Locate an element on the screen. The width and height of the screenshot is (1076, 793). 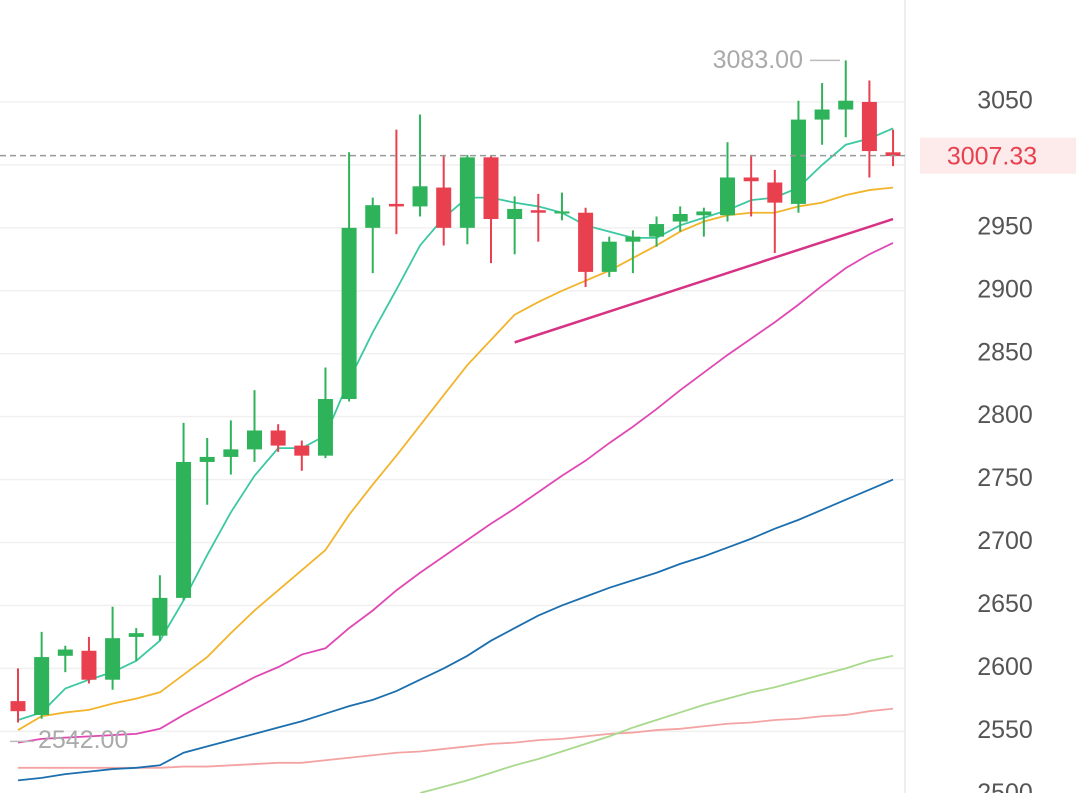
y-tick-label: 2750 is located at coordinates (1005, 478).